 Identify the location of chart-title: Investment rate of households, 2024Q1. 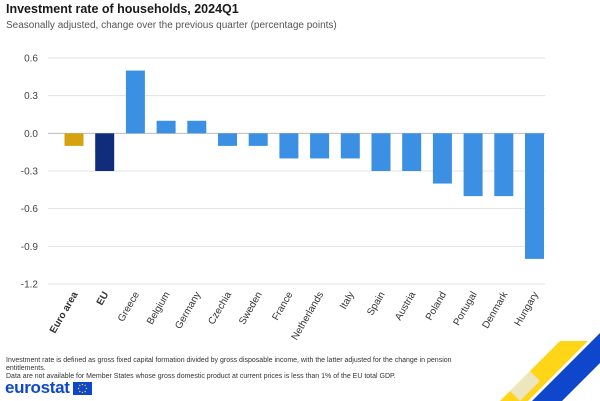
(122, 9).